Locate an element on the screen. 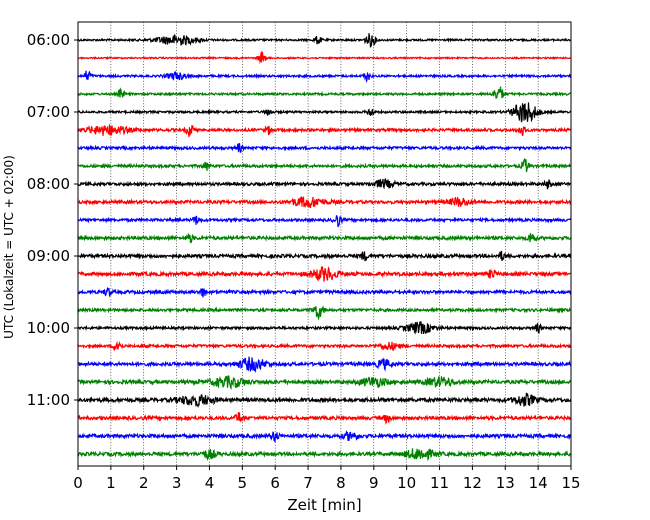 The image size is (650, 520). y-tick-label: 08:00 is located at coordinates (48, 184).